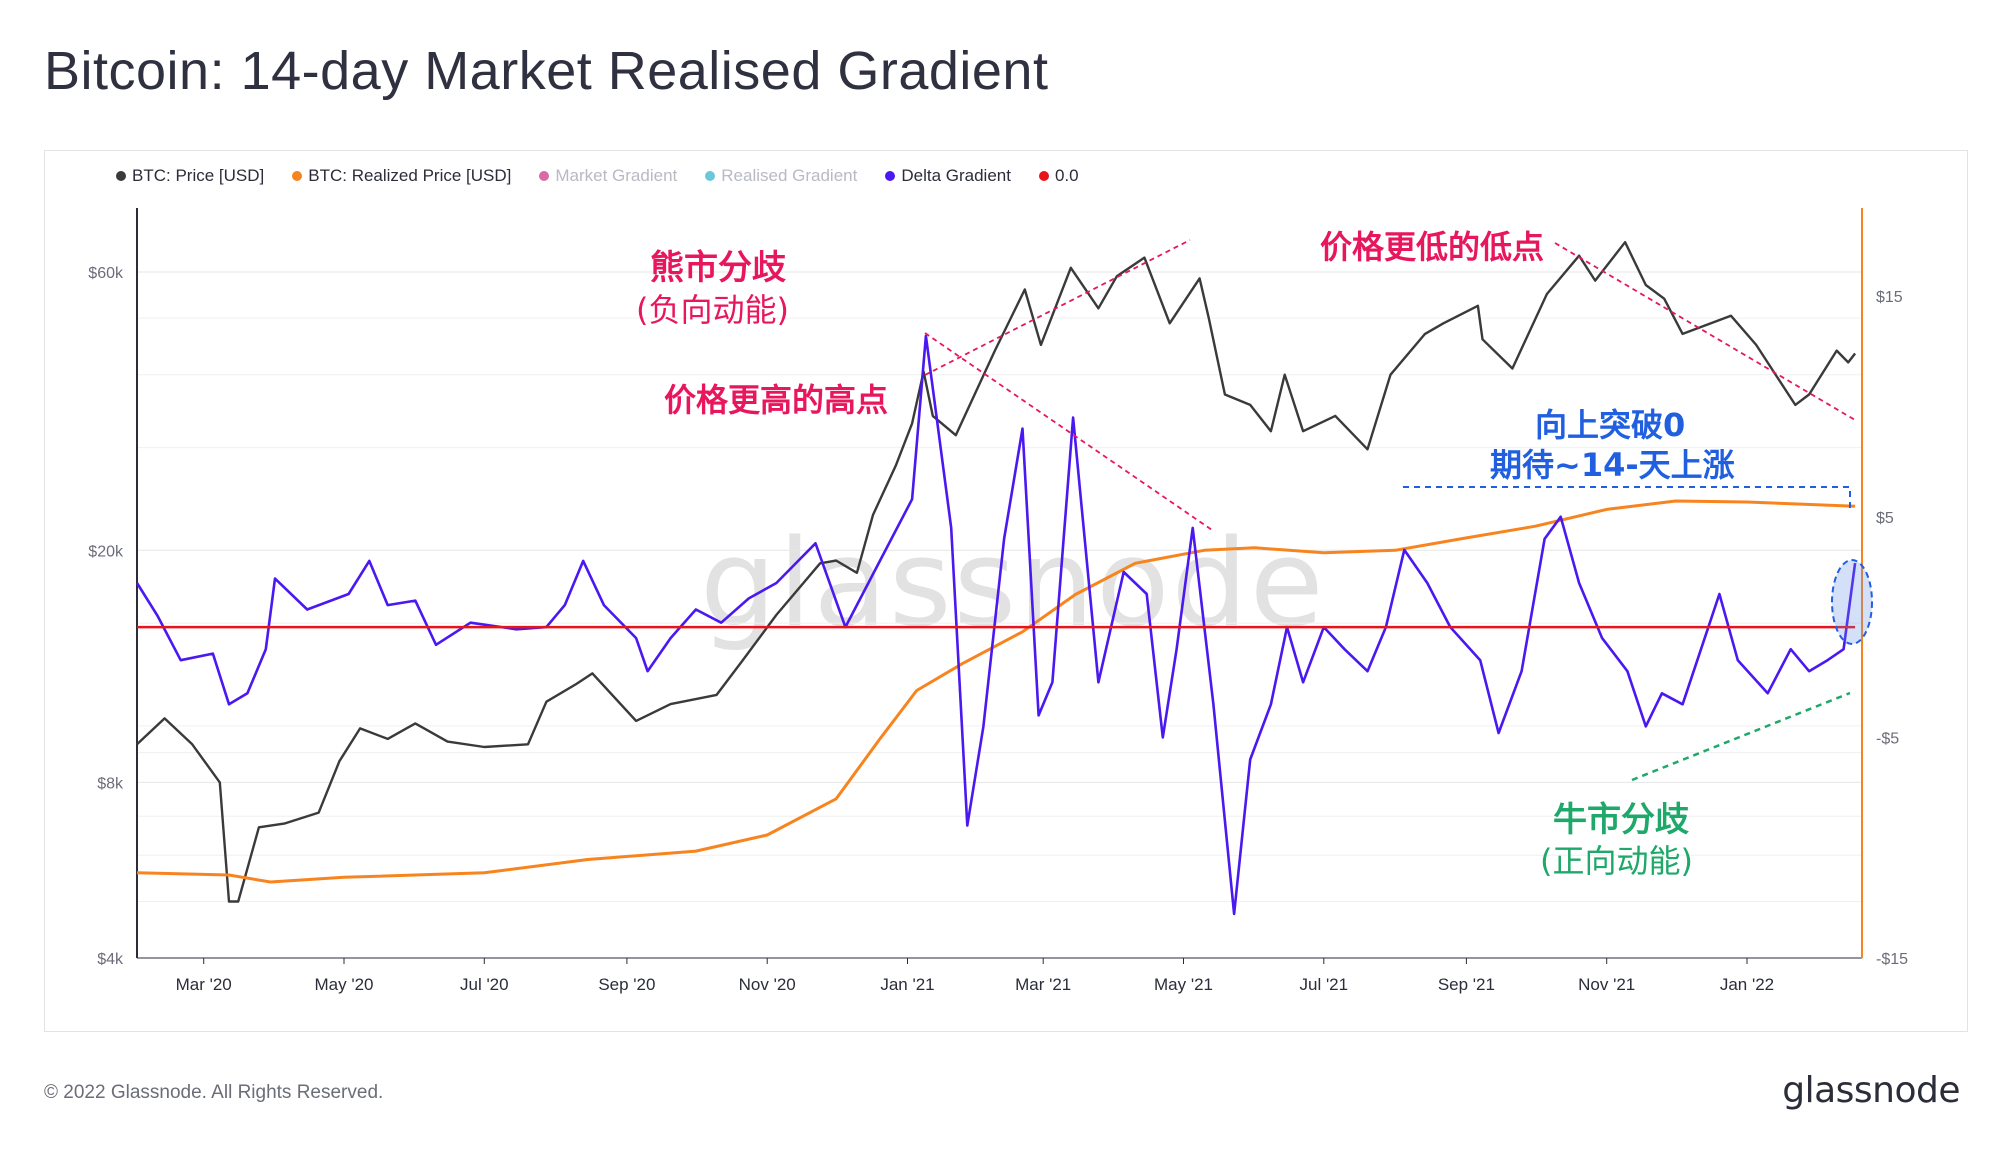 The image size is (2000, 1152). Describe the element at coordinates (1741, 736) in the screenshot. I see `guide-bull-divergence` at that location.